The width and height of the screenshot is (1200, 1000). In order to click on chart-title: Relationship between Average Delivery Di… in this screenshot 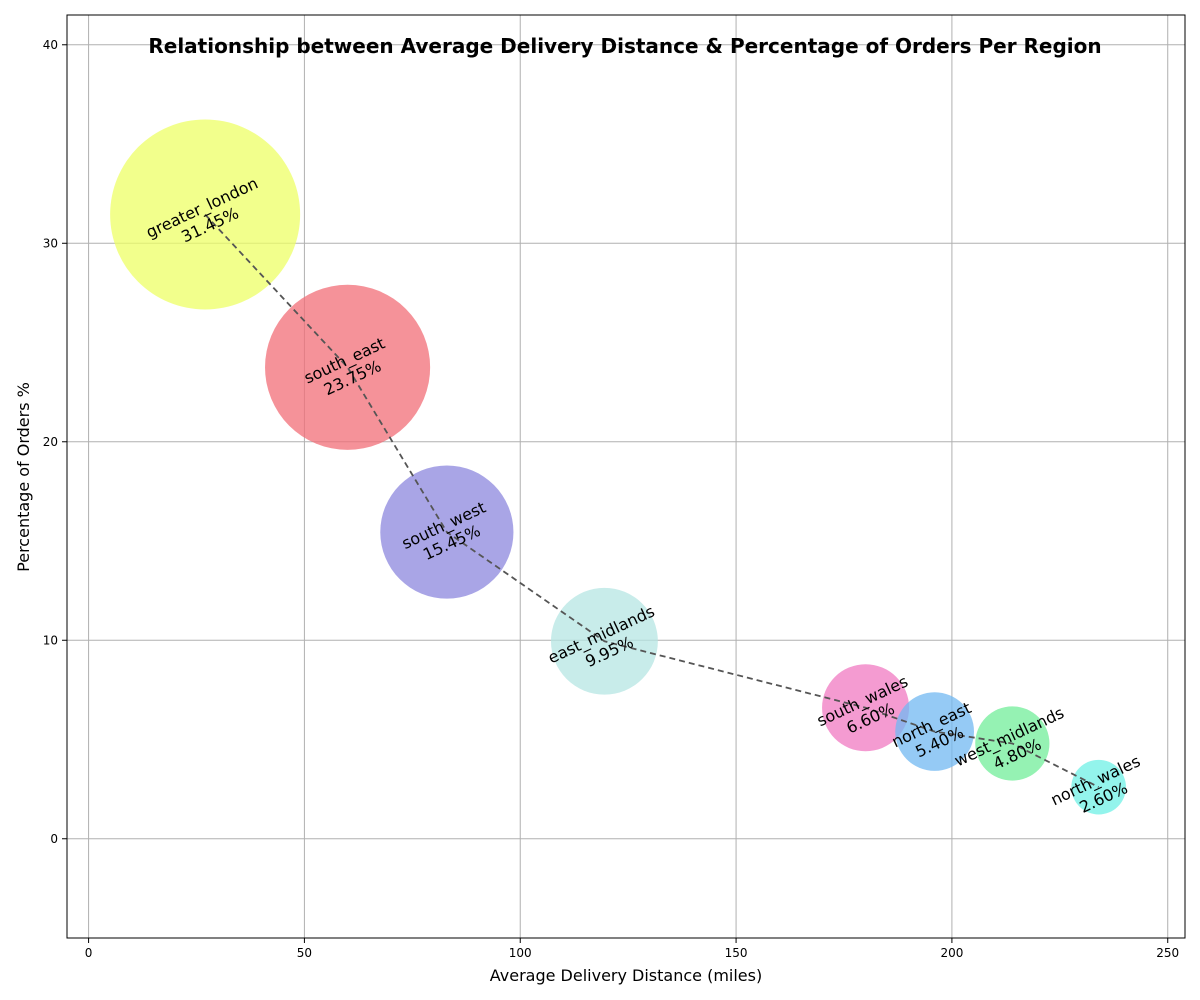, I will do `click(624, 46)`.